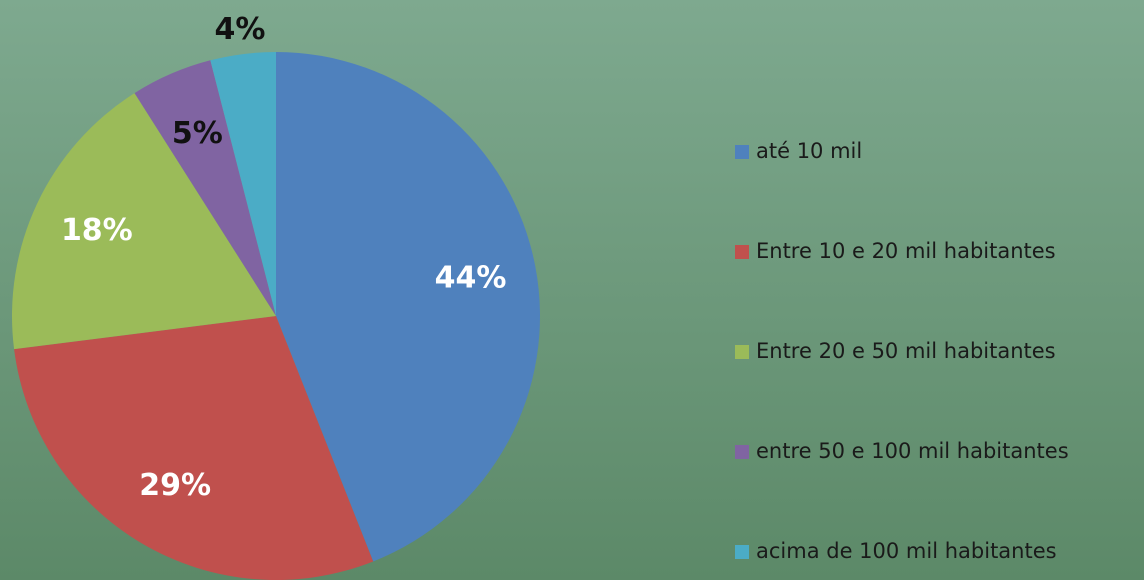 The image size is (1144, 580). Describe the element at coordinates (906, 551) in the screenshot. I see `legend-label: acima de 100 mil habitantes` at that location.